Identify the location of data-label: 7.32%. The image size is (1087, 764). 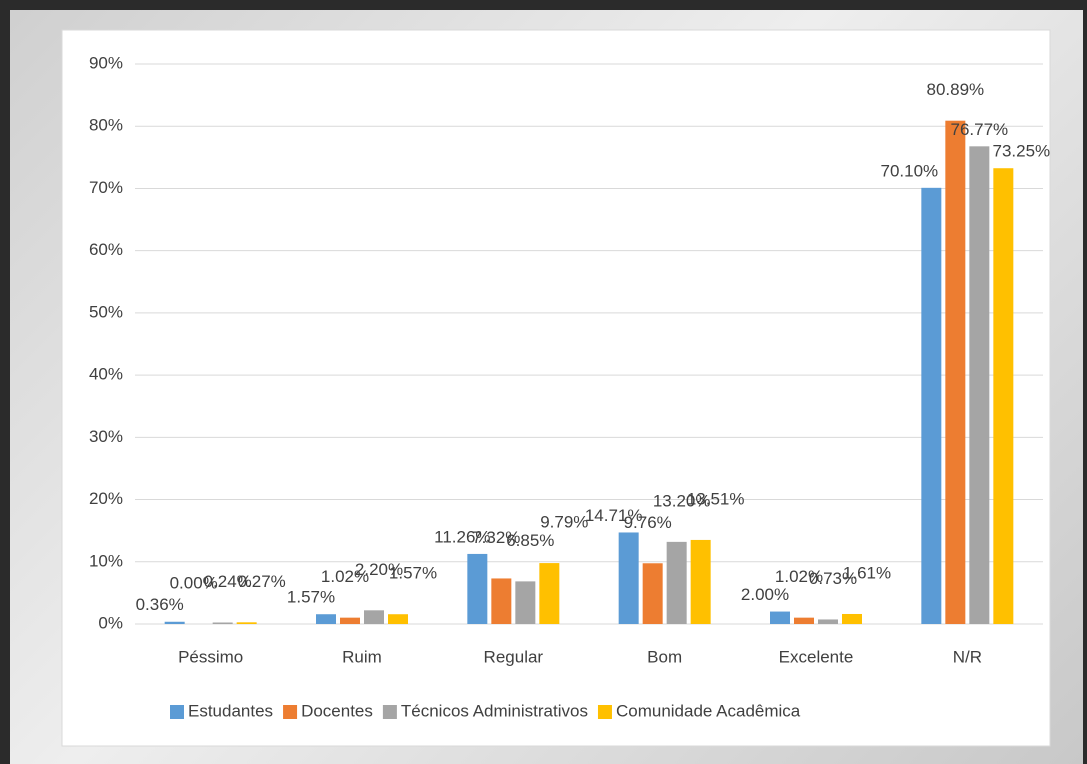
(496, 537).